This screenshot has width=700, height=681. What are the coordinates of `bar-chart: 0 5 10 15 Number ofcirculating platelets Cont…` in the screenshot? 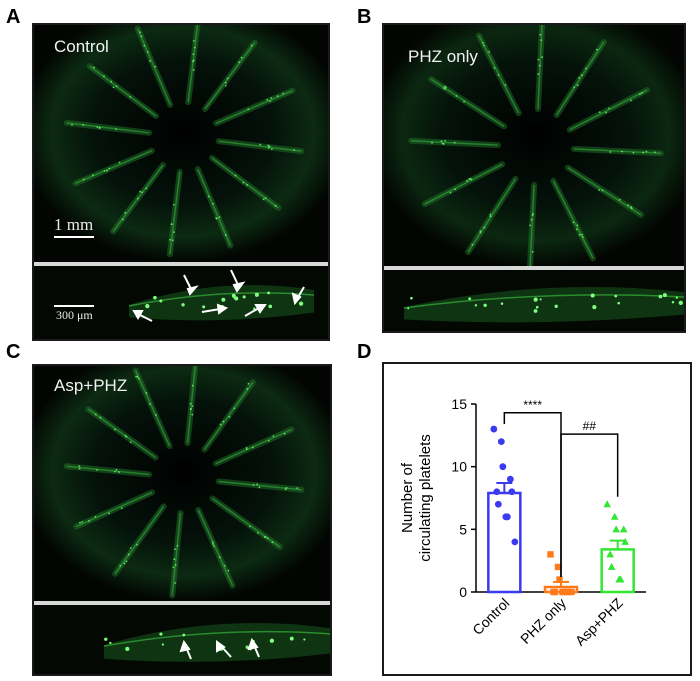 It's located at (522, 522).